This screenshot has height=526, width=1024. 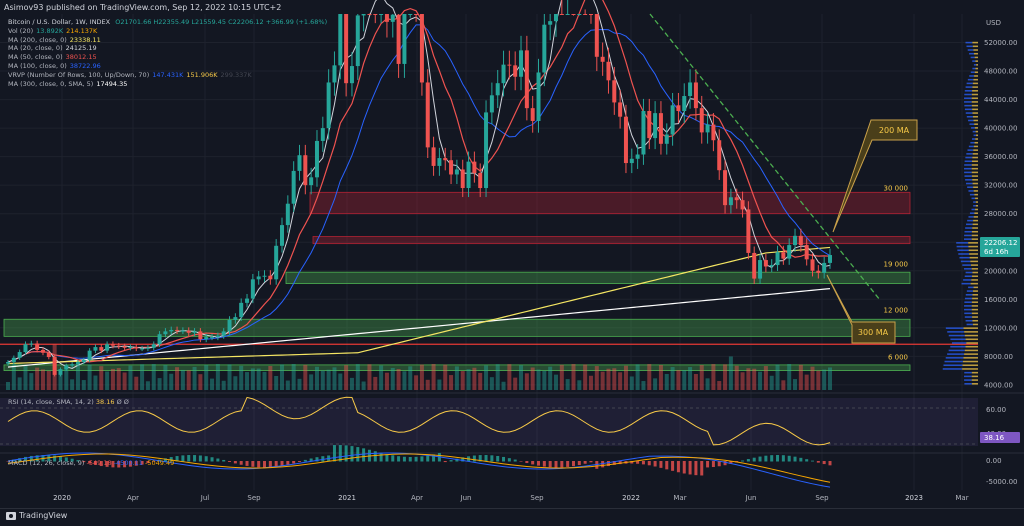 What do you see at coordinates (631, 498) in the screenshot?
I see `time-tick-label: 2022` at bounding box center [631, 498].